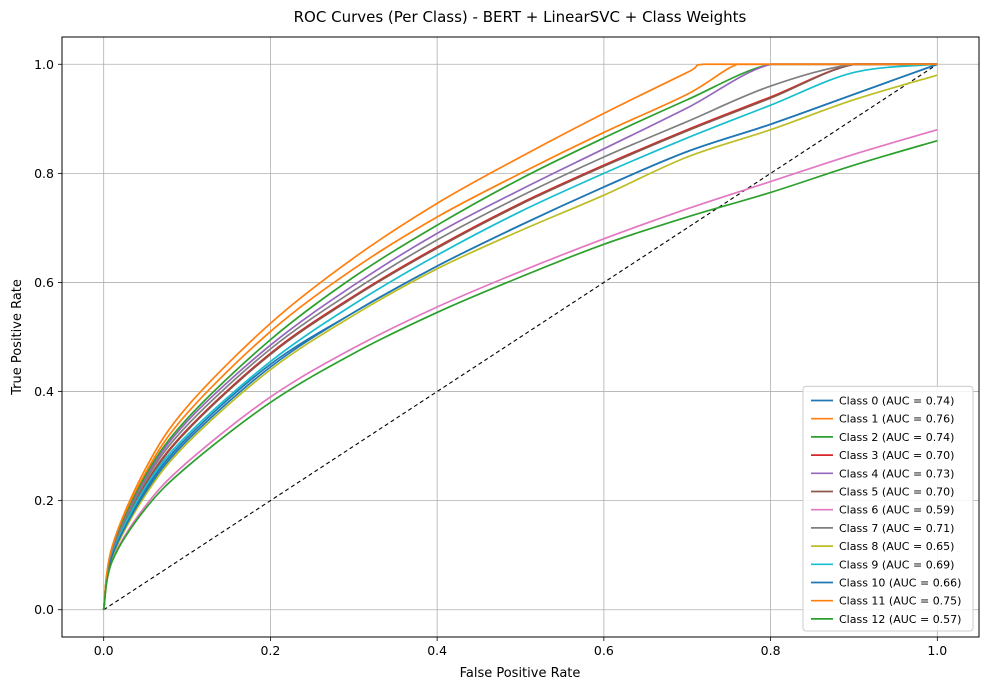 The height and width of the screenshot is (690, 989). What do you see at coordinates (900, 583) in the screenshot?
I see `legend-entry-label: Class 10 (AUC = 0.66)` at bounding box center [900, 583].